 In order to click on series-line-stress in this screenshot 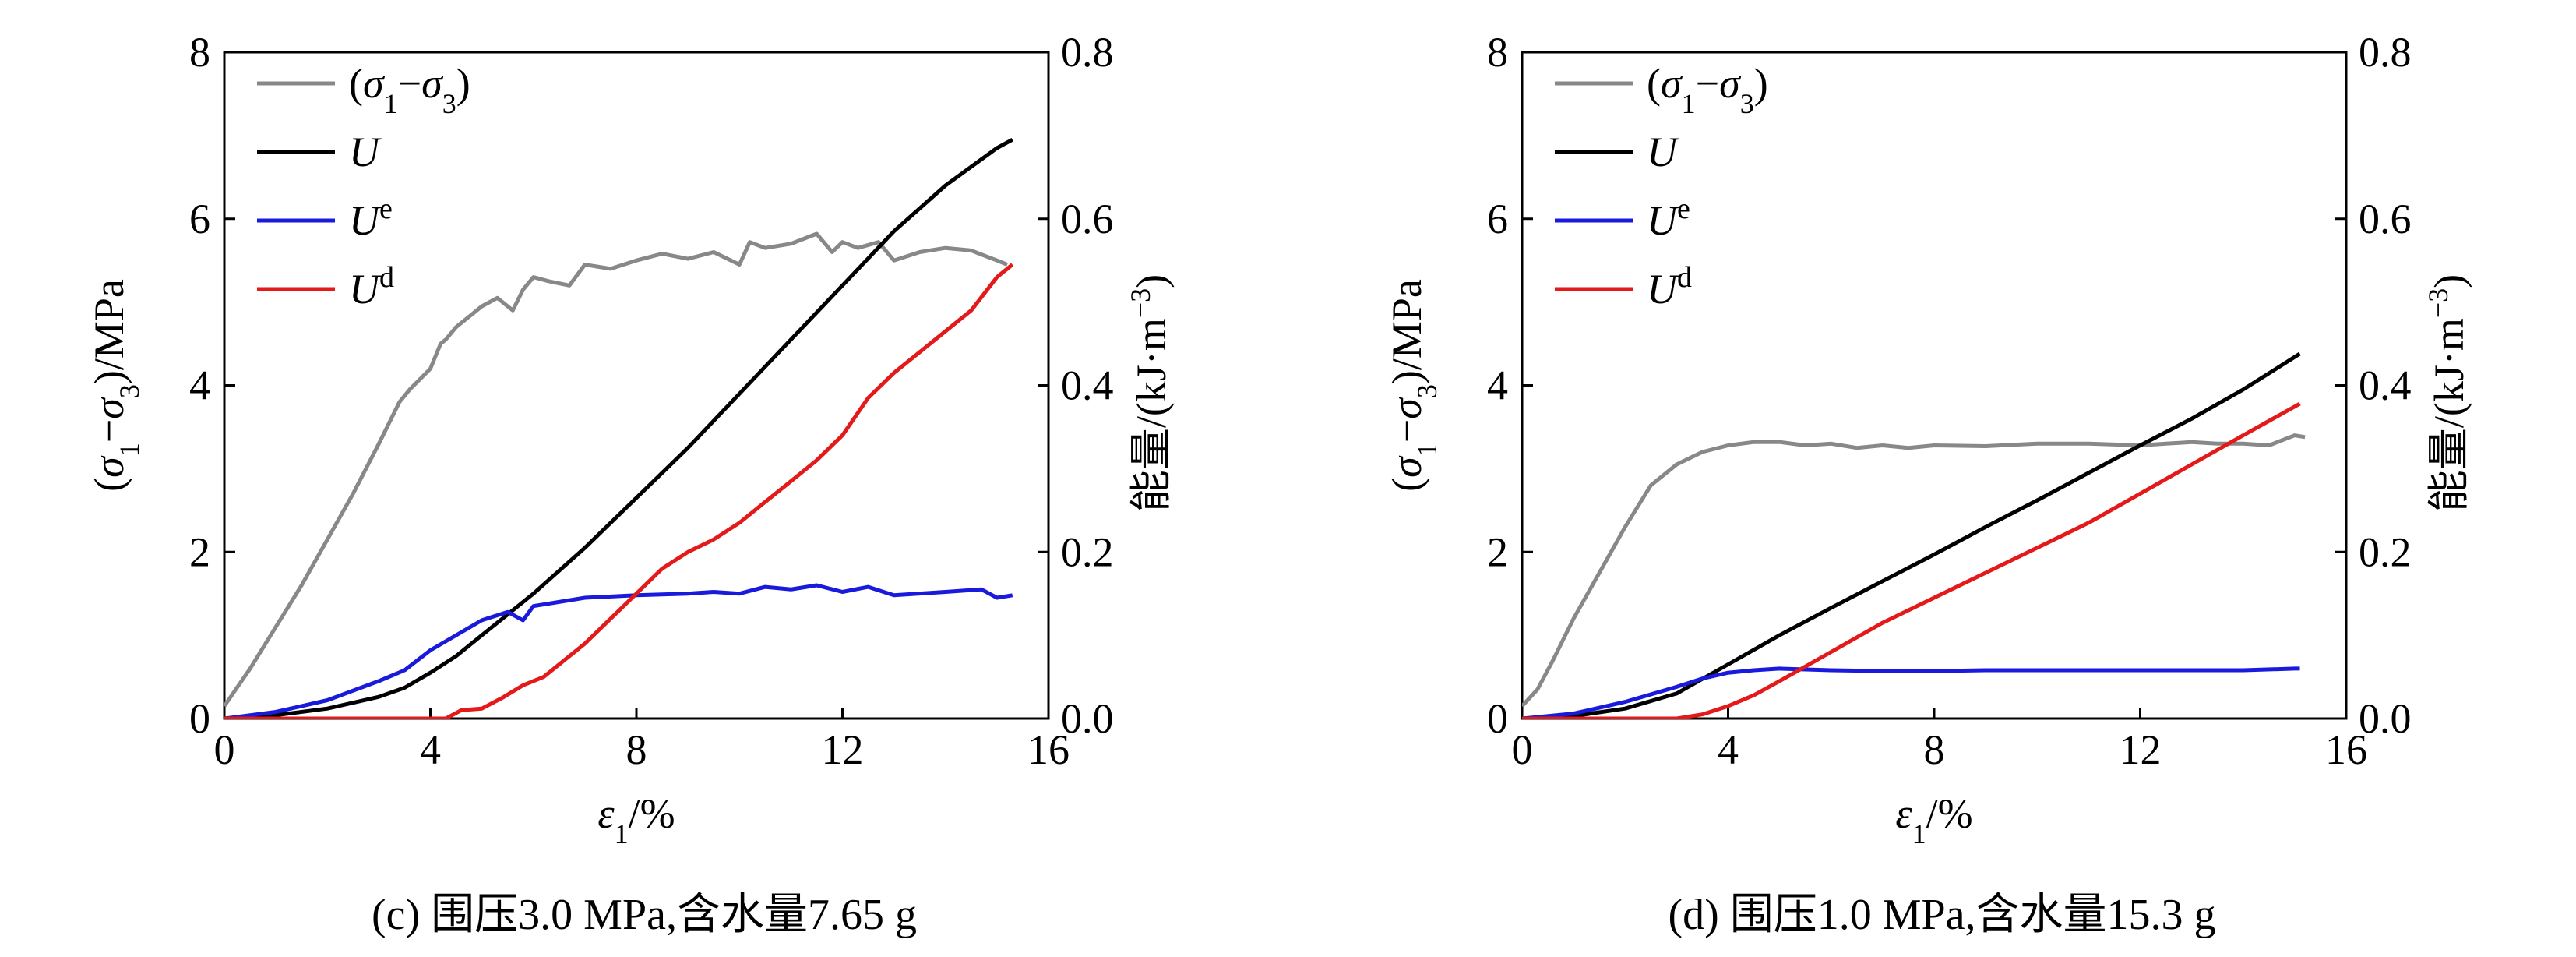, I will do `click(1914, 571)`.